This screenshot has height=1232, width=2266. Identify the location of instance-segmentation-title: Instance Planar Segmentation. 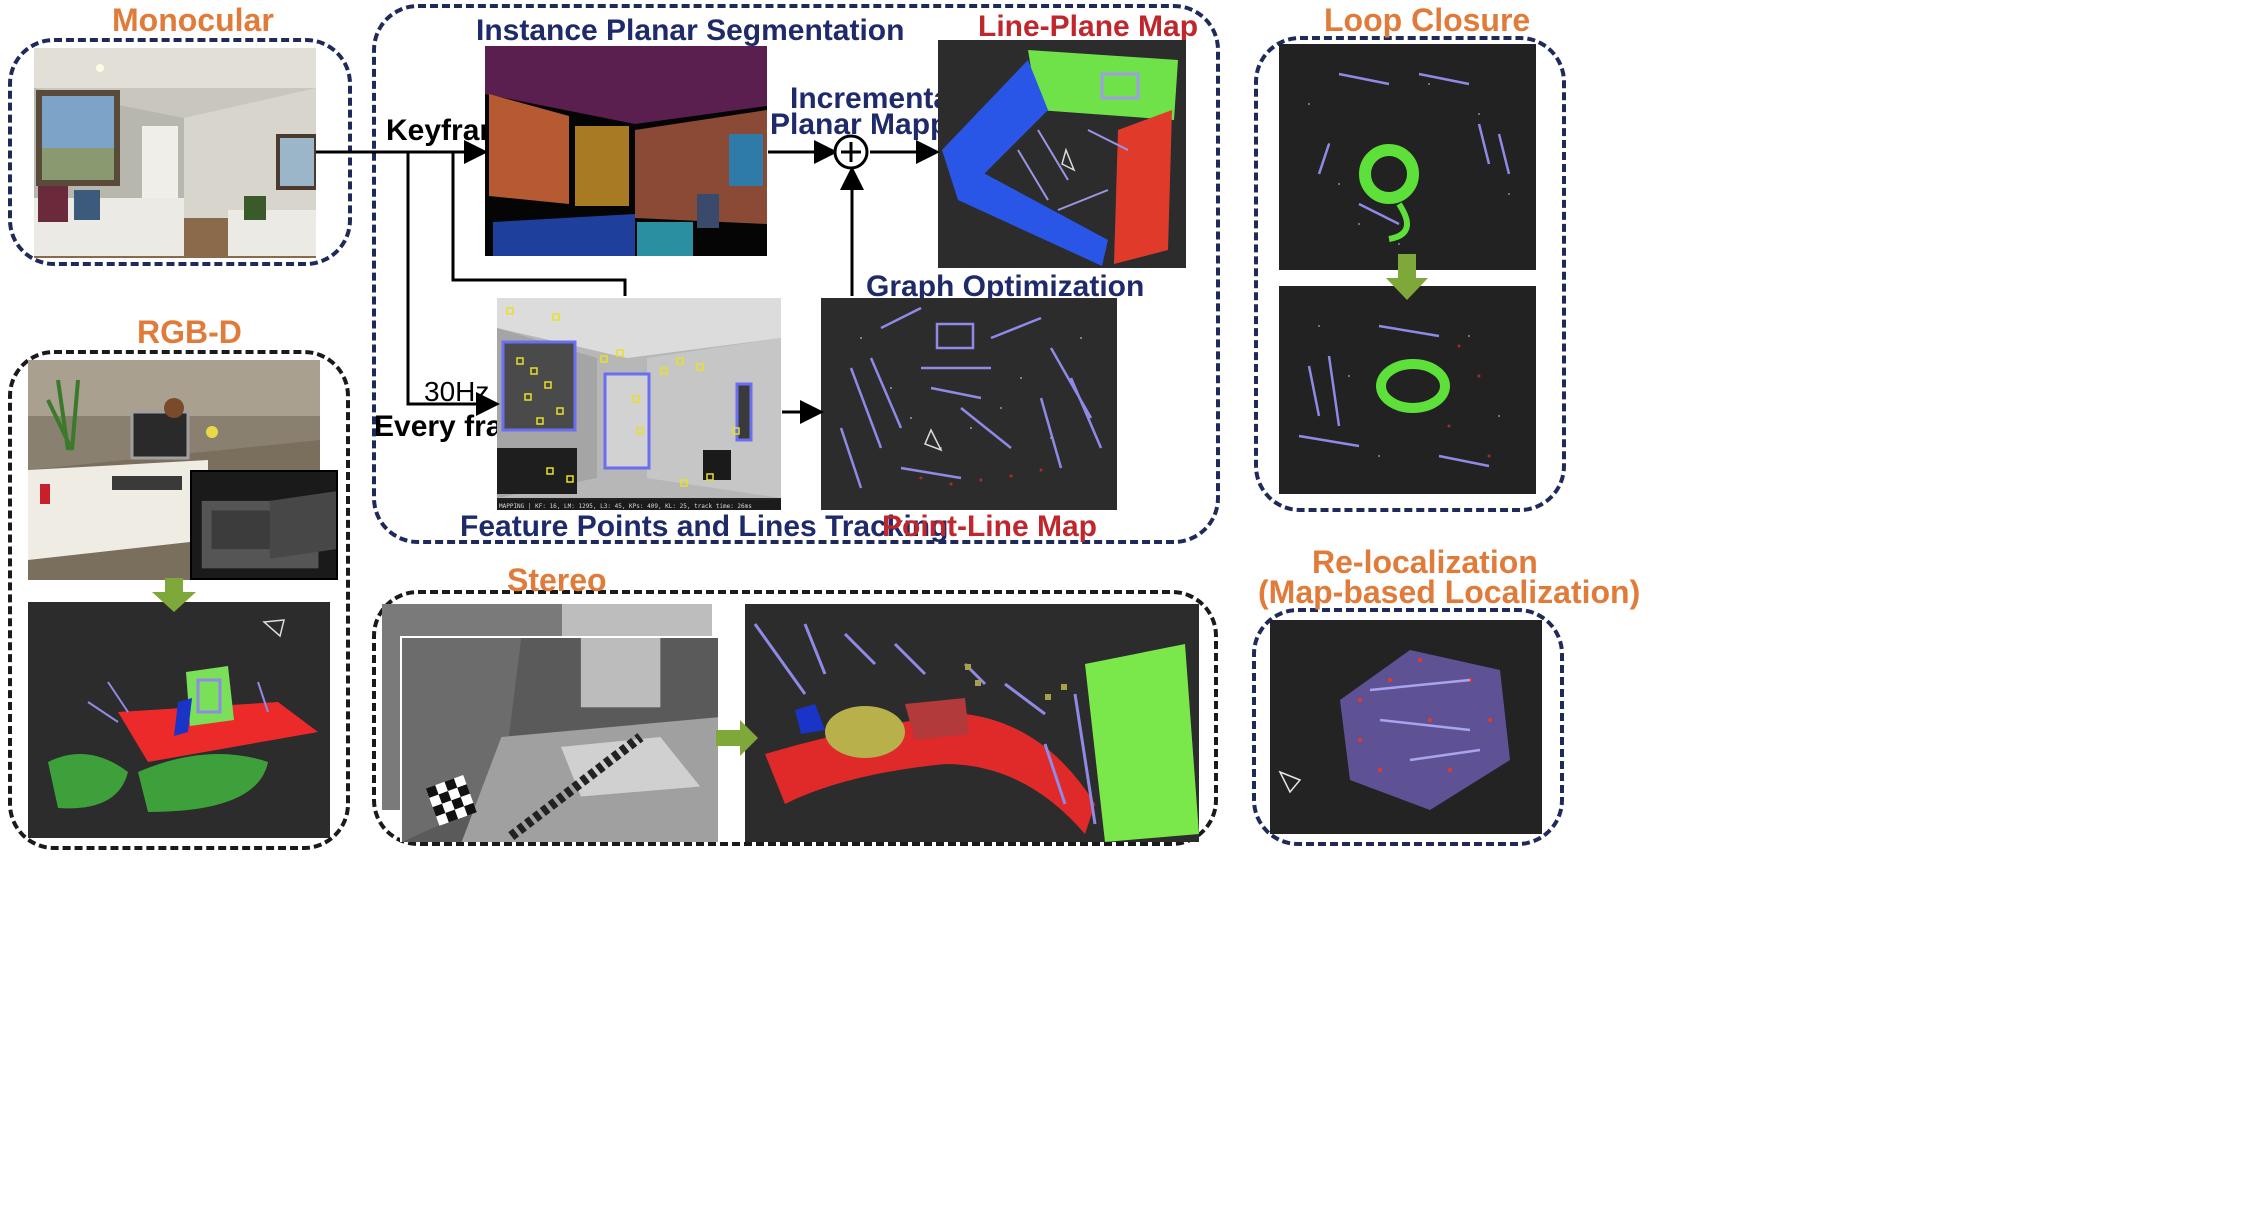
(690, 30).